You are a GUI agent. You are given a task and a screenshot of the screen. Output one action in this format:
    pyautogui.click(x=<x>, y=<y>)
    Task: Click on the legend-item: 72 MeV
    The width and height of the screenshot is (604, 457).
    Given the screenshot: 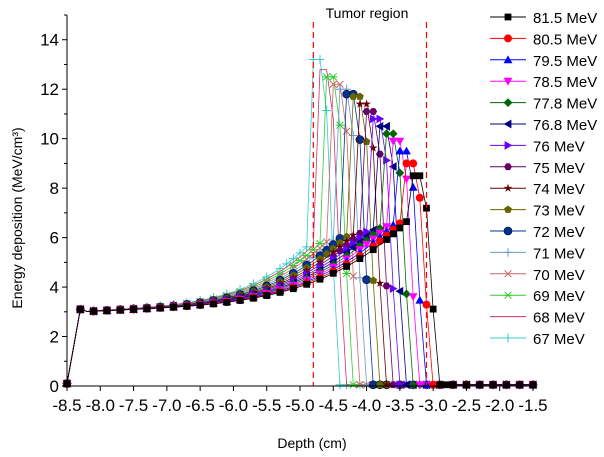 What is the action you would take?
    pyautogui.click(x=537, y=232)
    